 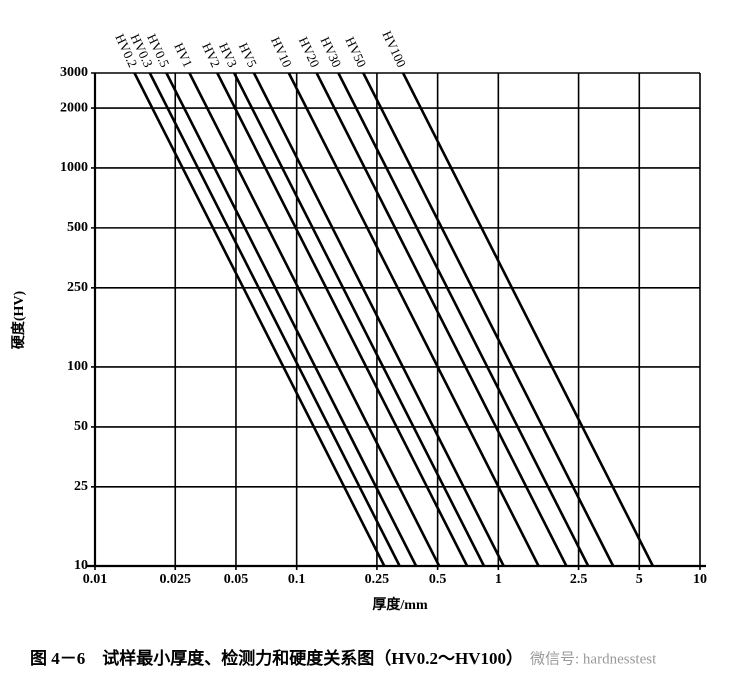 What do you see at coordinates (81, 426) in the screenshot?
I see `y-tick-label: 50` at bounding box center [81, 426].